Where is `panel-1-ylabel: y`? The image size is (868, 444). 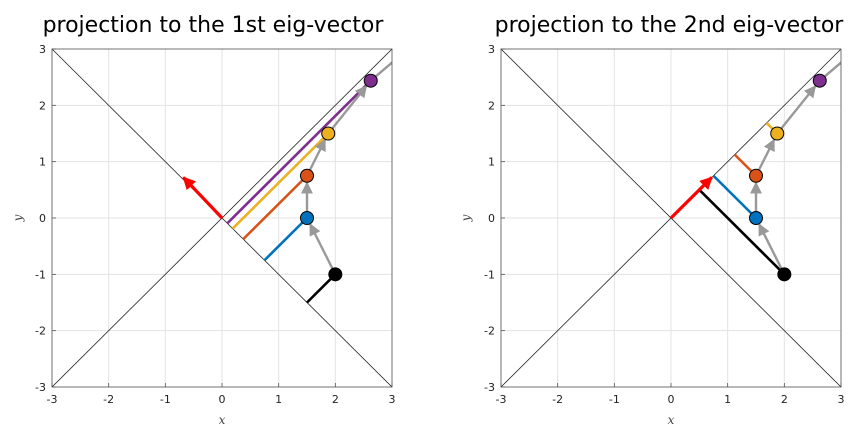
panel-1-ylabel: y is located at coordinates (18, 218).